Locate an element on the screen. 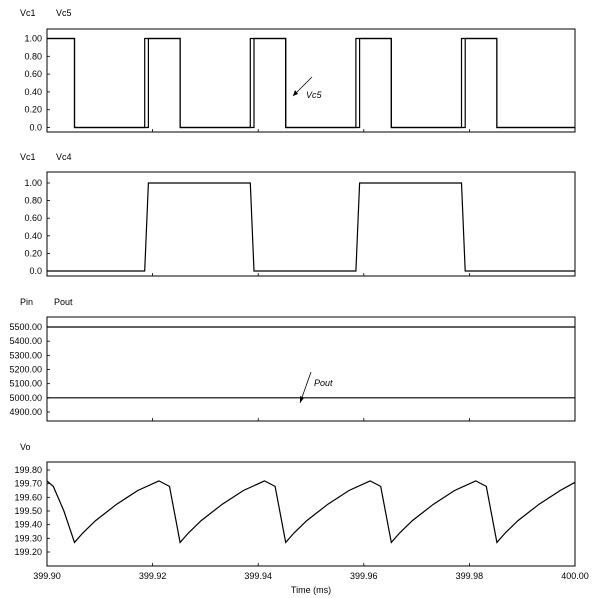 The width and height of the screenshot is (592, 598). series-line-vc5 is located at coordinates (311, 83).